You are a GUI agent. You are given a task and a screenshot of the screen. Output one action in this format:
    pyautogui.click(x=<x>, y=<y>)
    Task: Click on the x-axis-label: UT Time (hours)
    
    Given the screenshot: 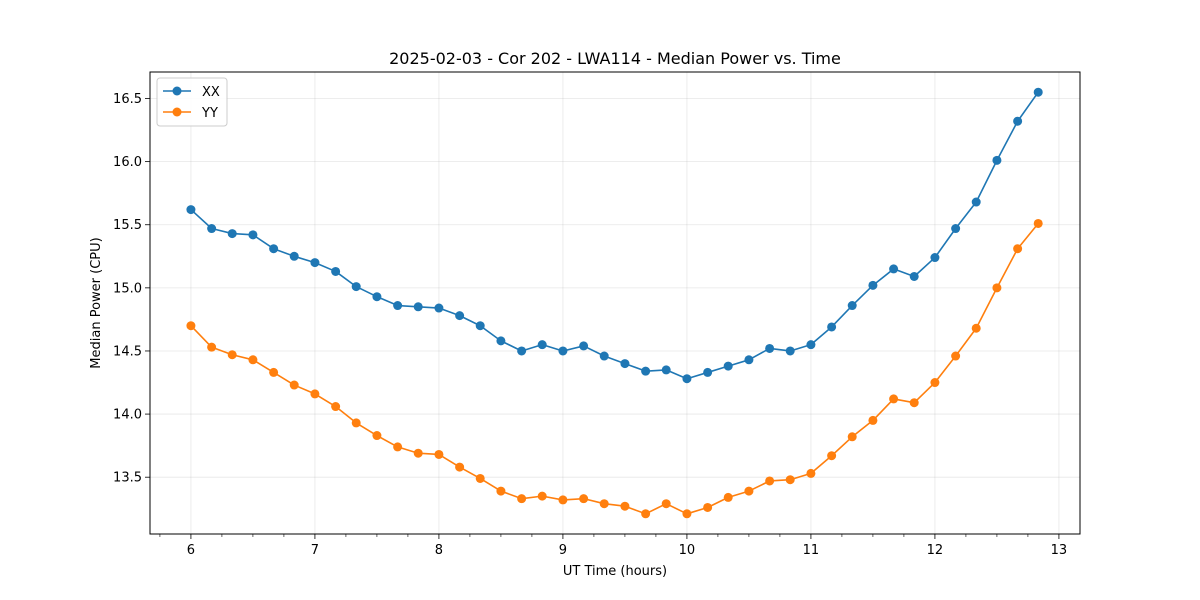 What is the action you would take?
    pyautogui.click(x=615, y=571)
    